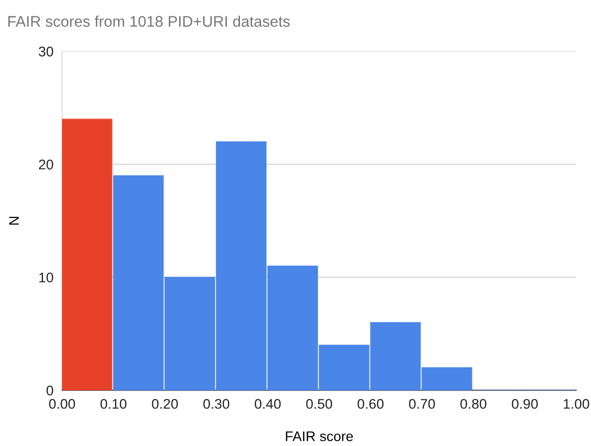  What do you see at coordinates (577, 403) in the screenshot?
I see `x-tick-label: 1.00` at bounding box center [577, 403].